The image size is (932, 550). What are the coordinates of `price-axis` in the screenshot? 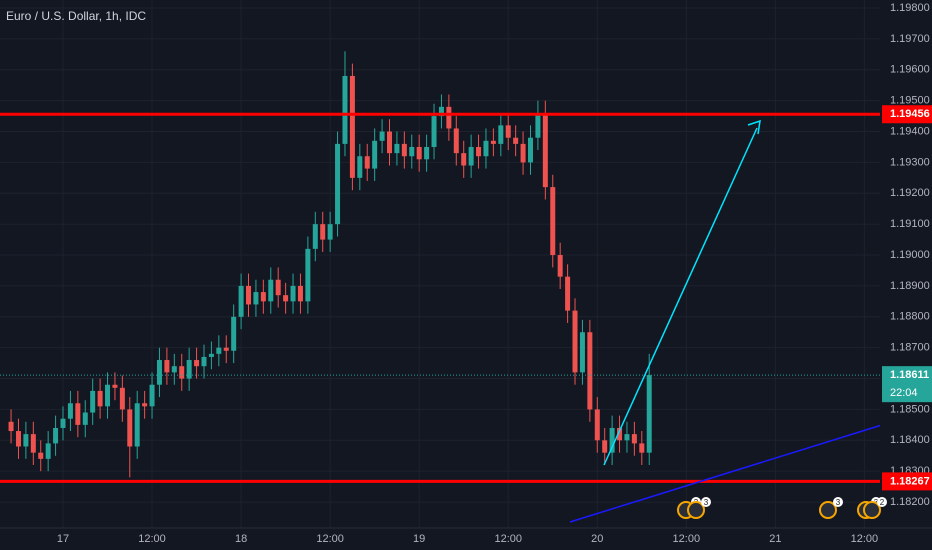 It's located at (906, 275).